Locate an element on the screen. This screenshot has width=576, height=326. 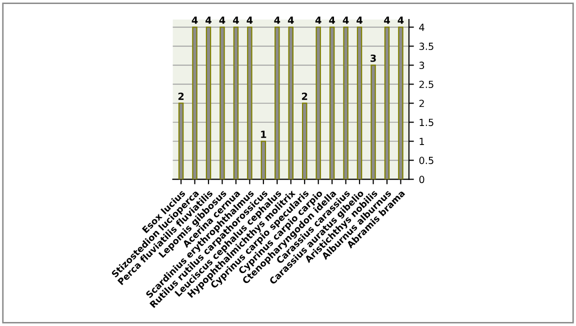
y-tick-label: 3.5 is located at coordinates (426, 46).